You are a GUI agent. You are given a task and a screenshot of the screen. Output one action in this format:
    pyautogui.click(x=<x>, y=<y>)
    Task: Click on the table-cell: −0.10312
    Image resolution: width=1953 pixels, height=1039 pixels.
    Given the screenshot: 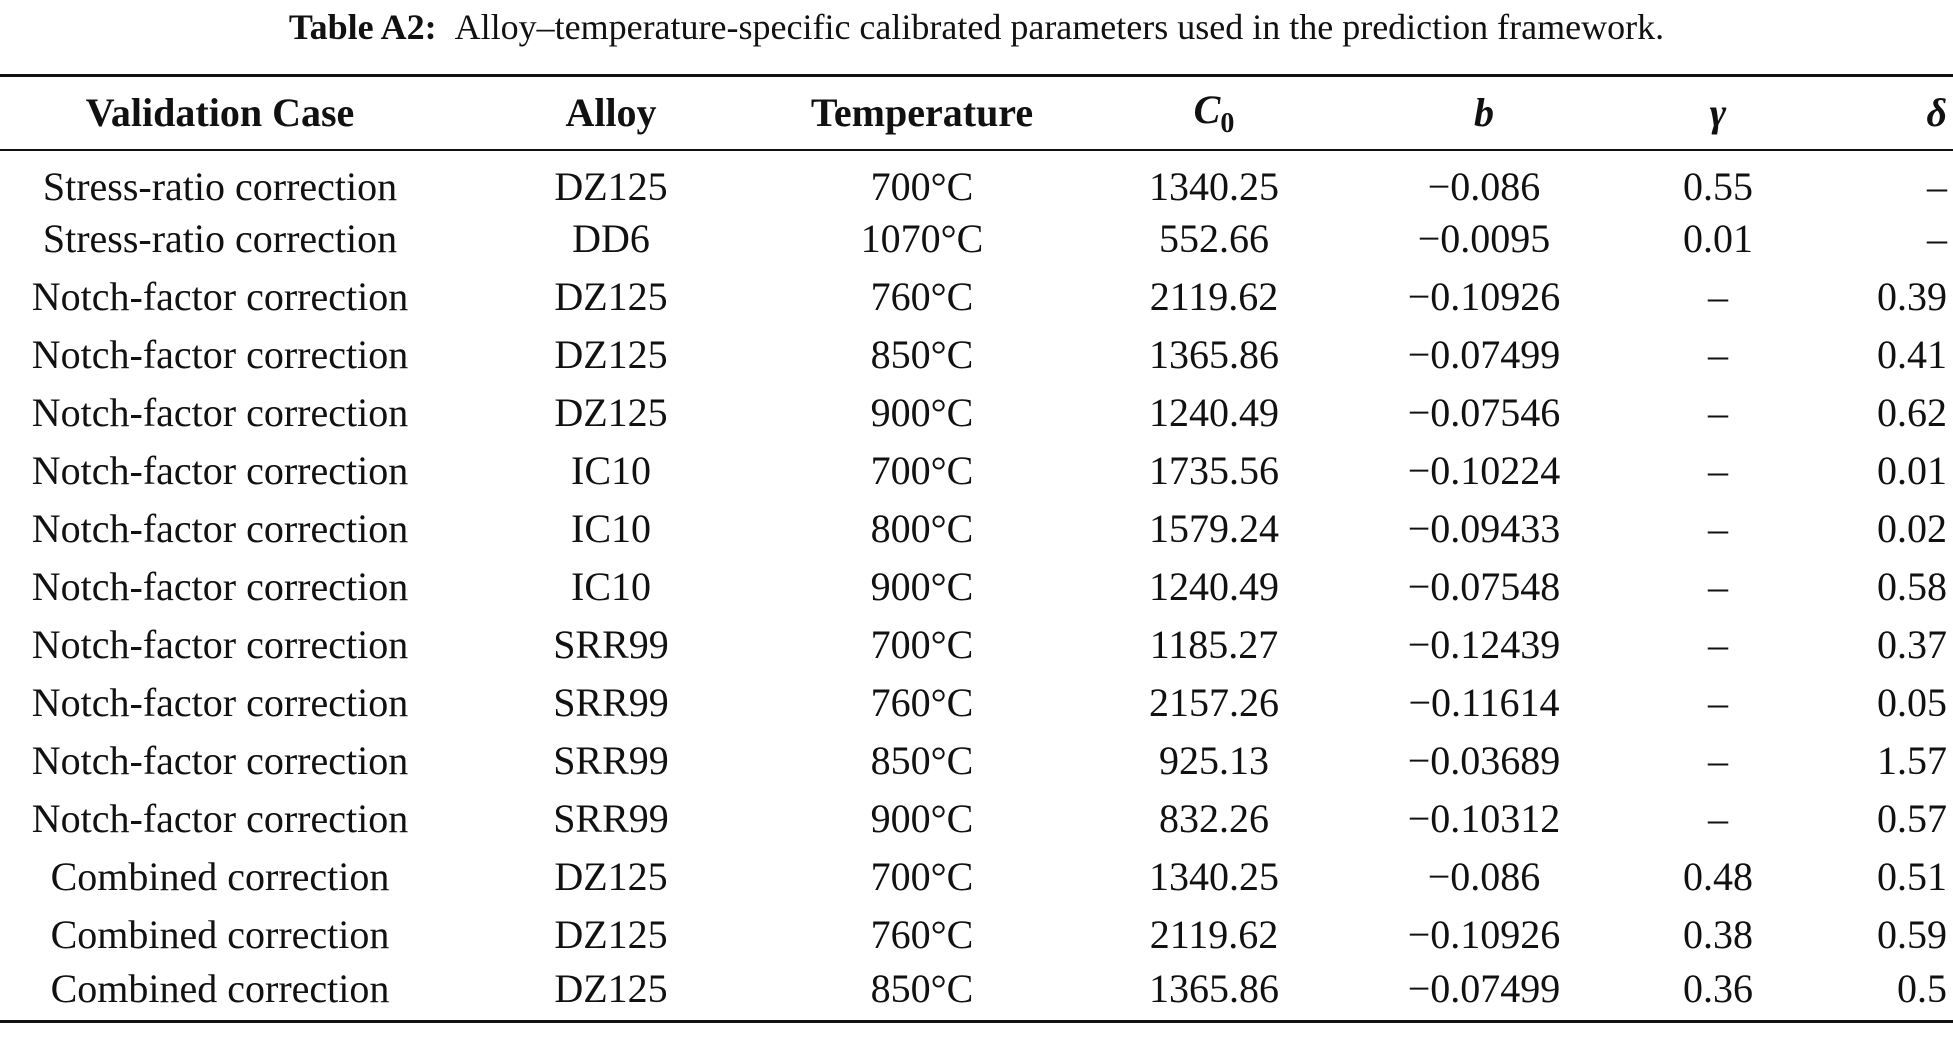 What is the action you would take?
    pyautogui.click(x=1484, y=818)
    